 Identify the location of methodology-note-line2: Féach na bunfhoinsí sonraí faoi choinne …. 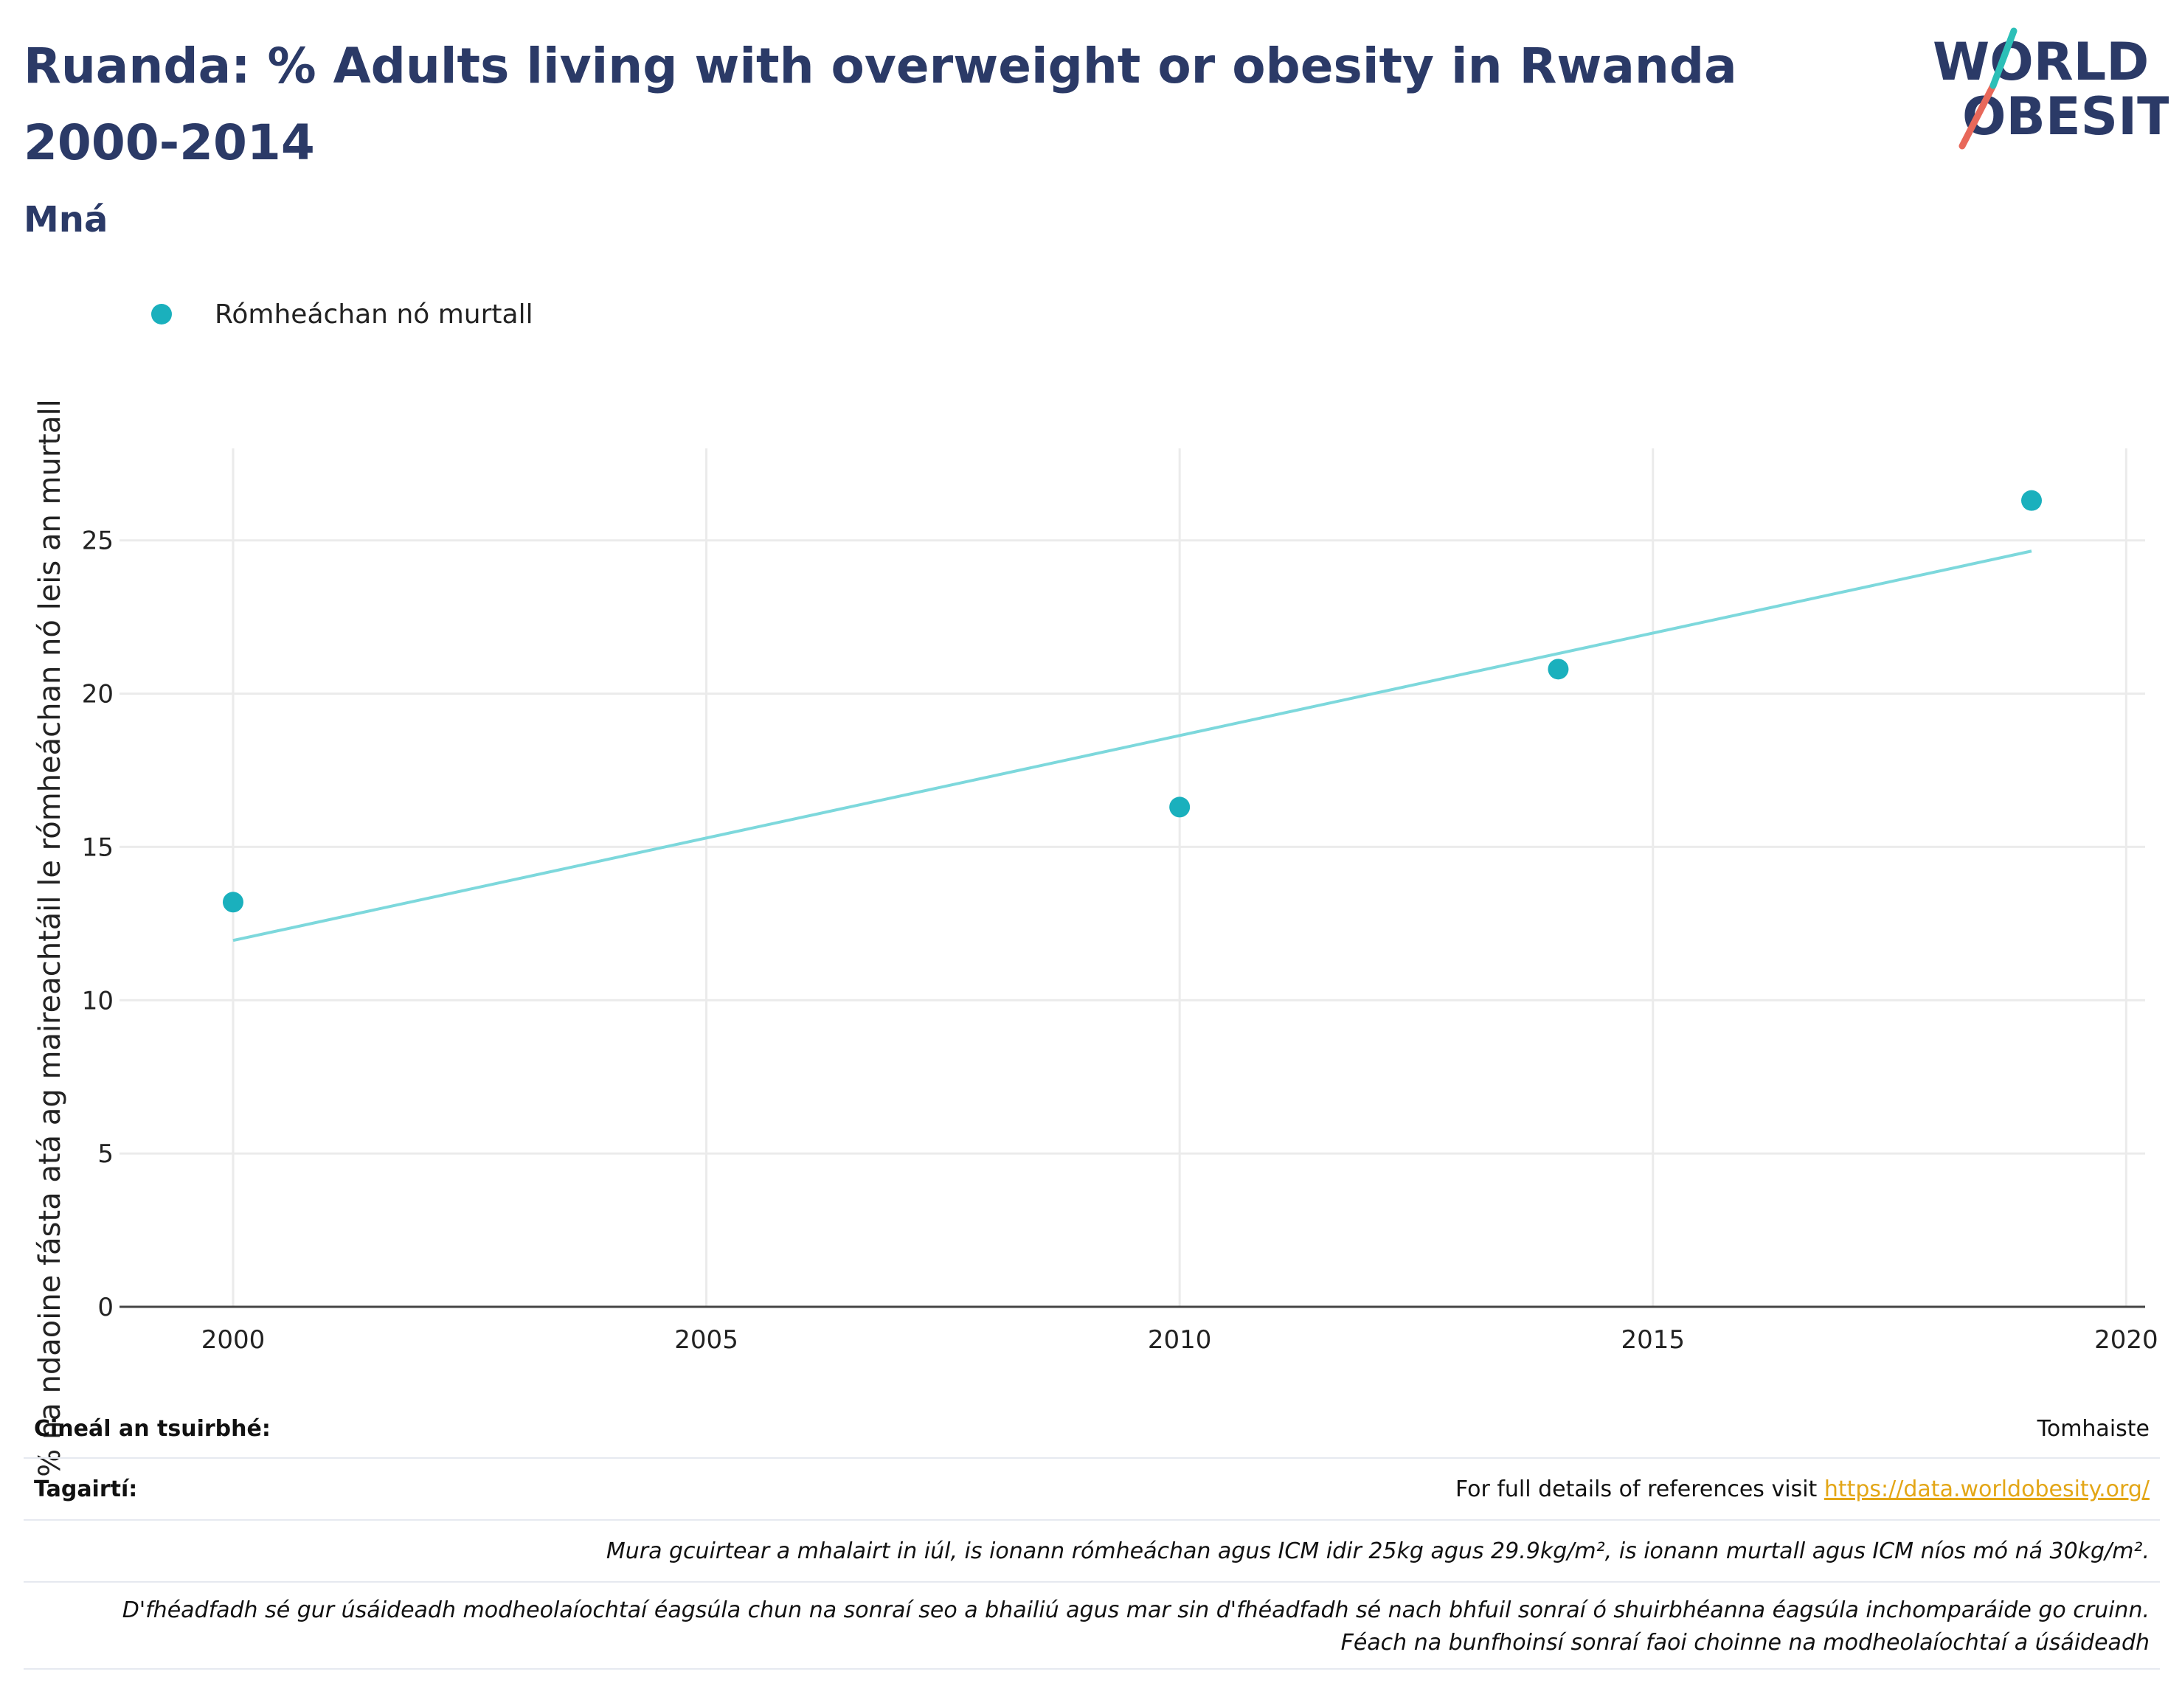
(1745, 1643).